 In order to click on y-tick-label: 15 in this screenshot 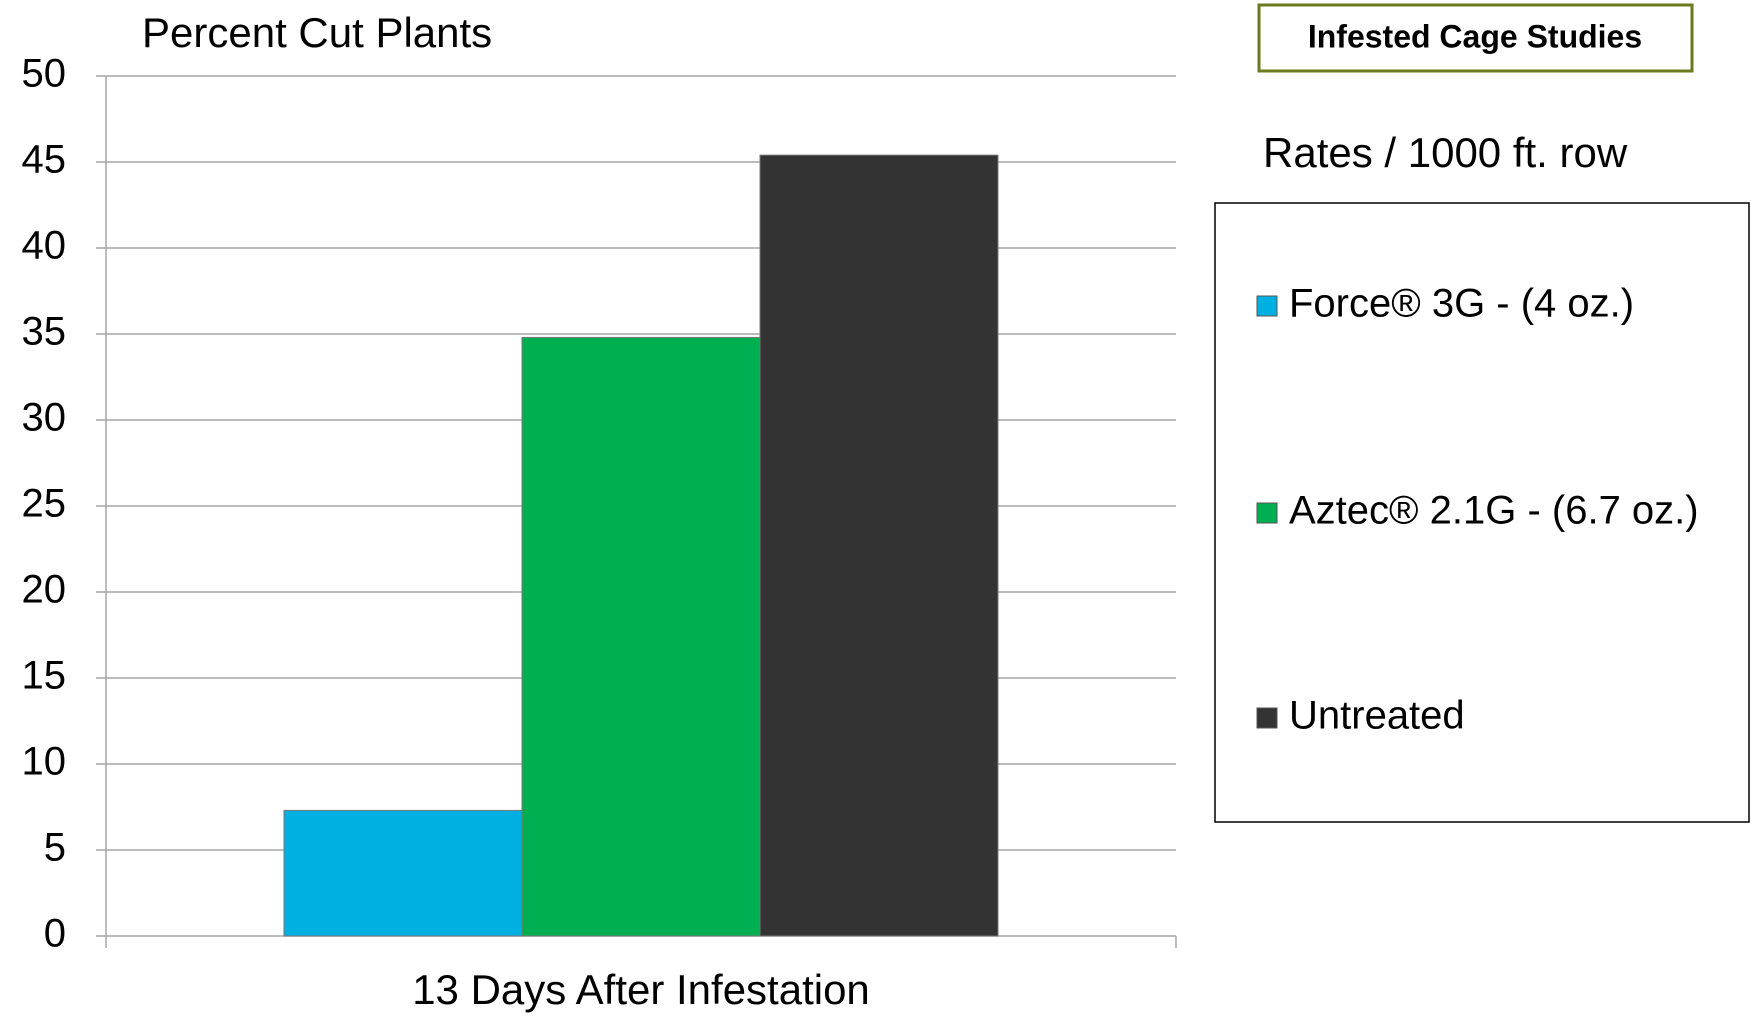, I will do `click(44, 676)`.